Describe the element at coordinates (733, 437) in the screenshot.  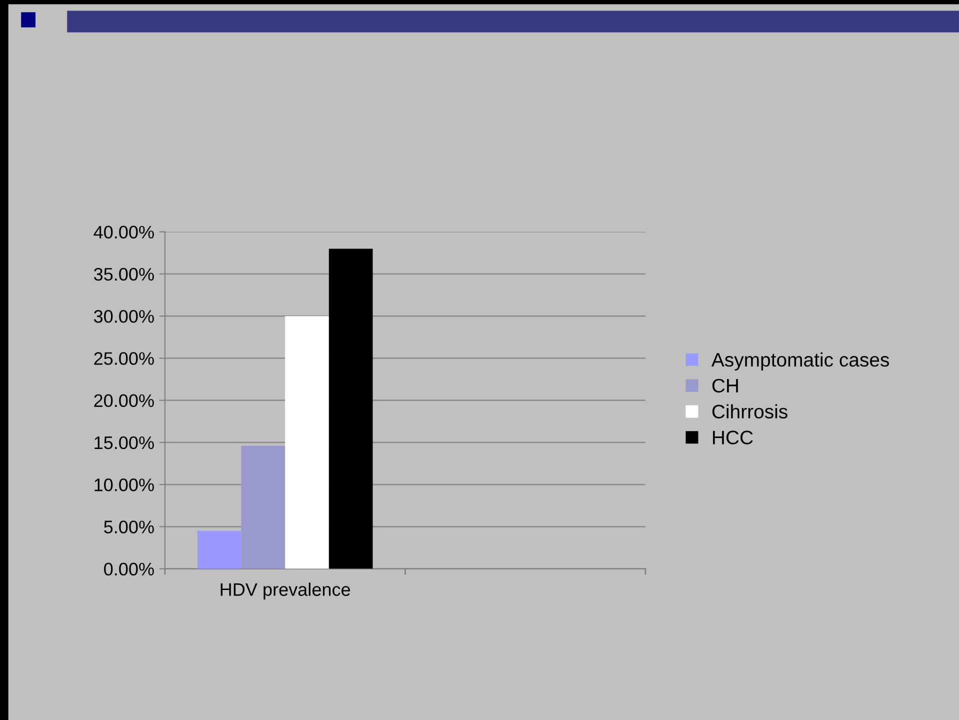
I see `legend-label: HCC` at that location.